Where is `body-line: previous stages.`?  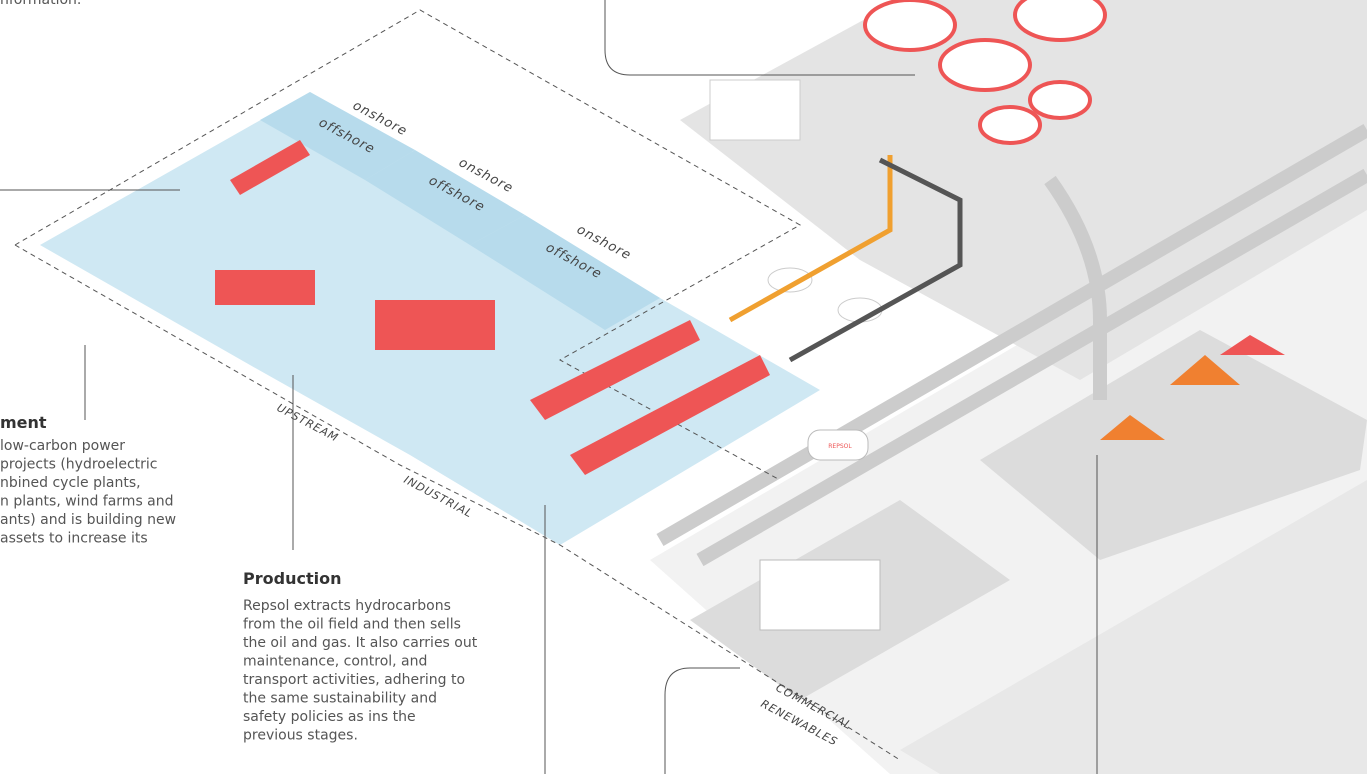 body-line: previous stages. is located at coordinates (300, 736).